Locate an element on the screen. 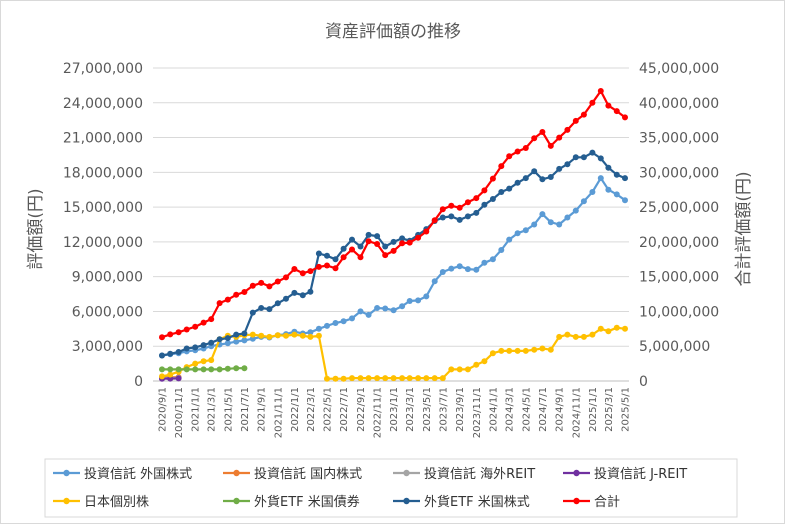  legend-item: 投資信託 J-REIT is located at coordinates (625, 474).